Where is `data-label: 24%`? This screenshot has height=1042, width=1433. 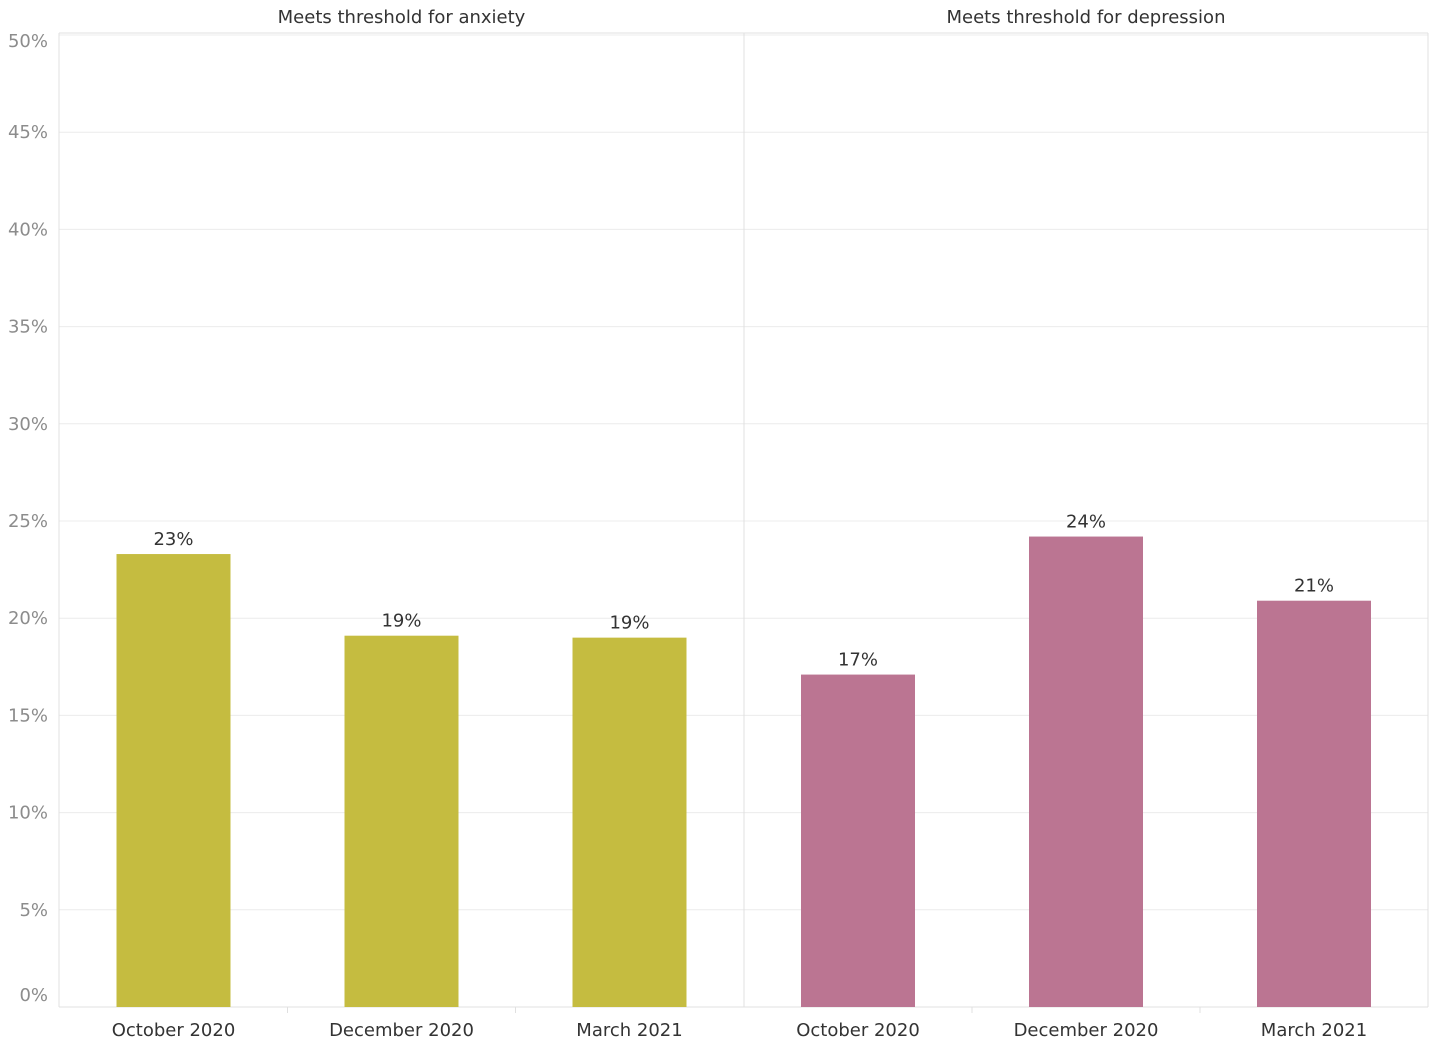
data-label: 24% is located at coordinates (1086, 522).